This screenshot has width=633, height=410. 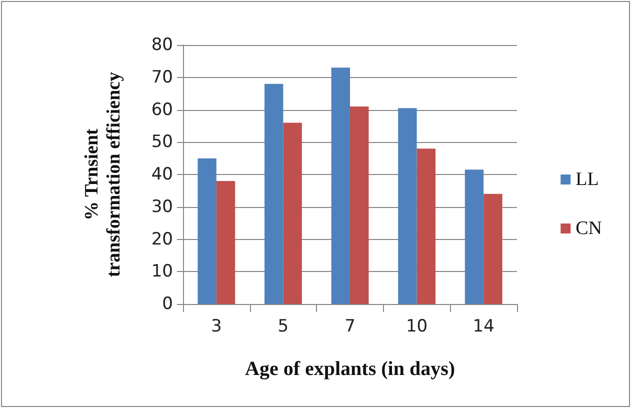 I want to click on y-tick-label: 30, so click(x=162, y=206).